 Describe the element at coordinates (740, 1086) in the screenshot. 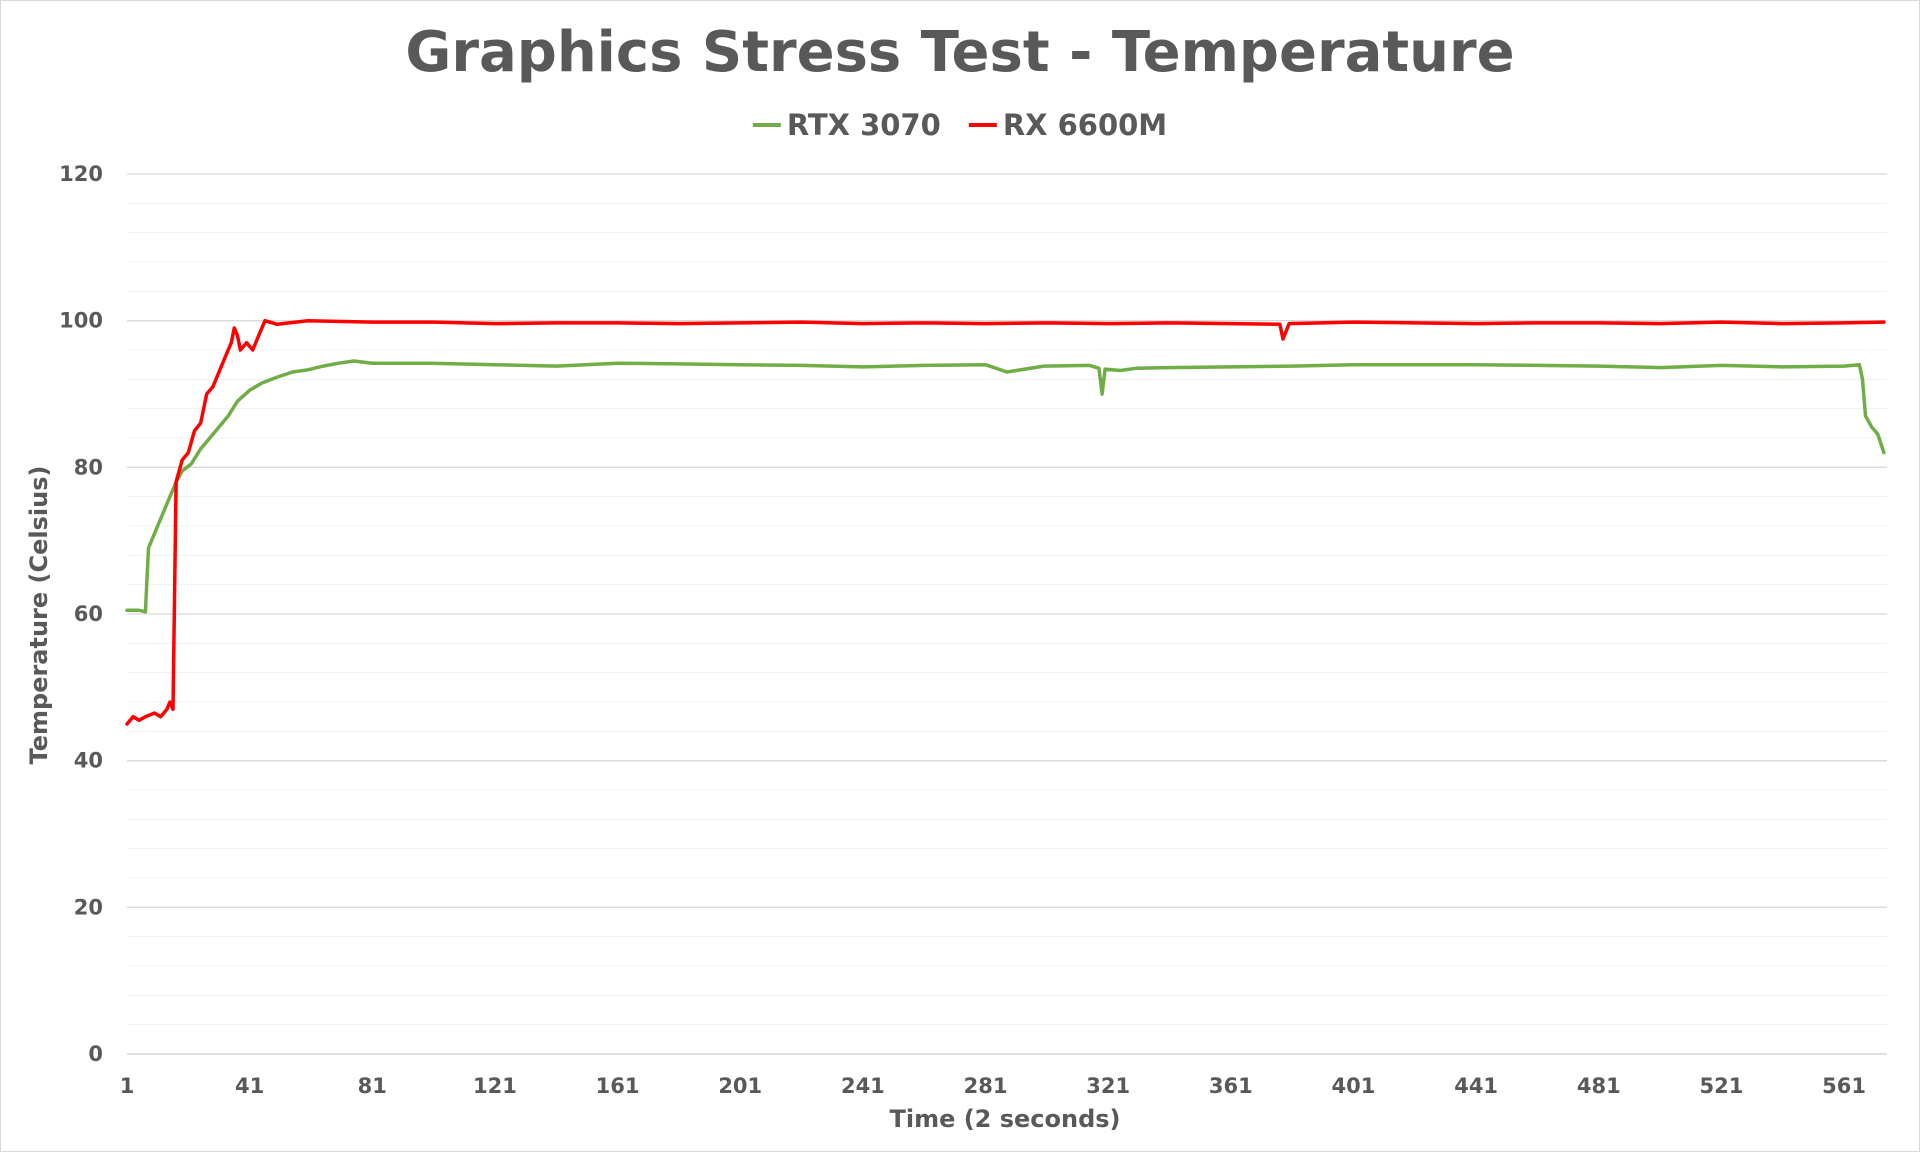

I see `x-tick-label: 201` at that location.